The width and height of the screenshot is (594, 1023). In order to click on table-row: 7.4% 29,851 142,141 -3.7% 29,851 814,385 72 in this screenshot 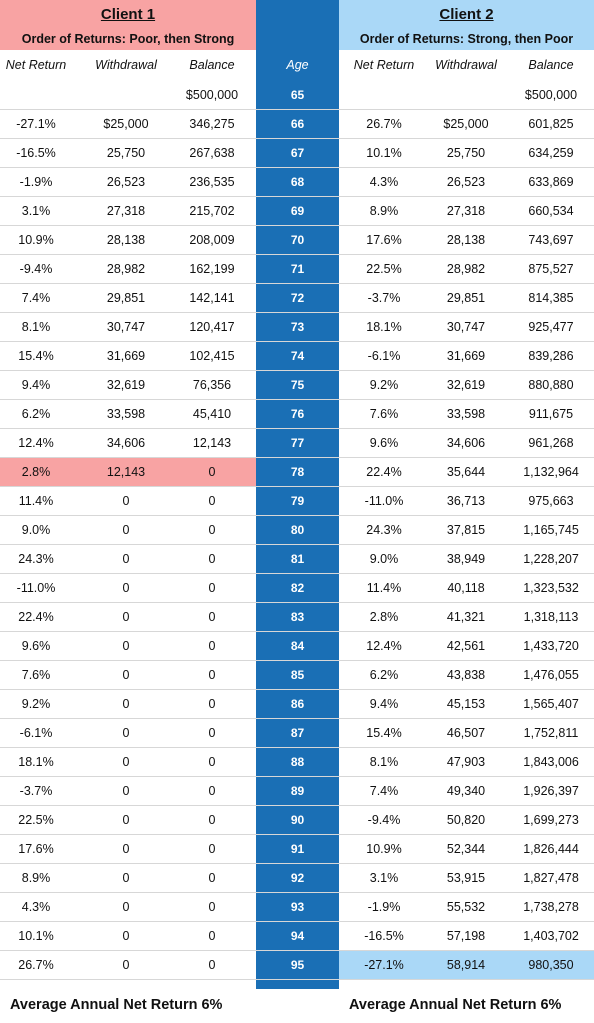, I will do `click(297, 298)`.